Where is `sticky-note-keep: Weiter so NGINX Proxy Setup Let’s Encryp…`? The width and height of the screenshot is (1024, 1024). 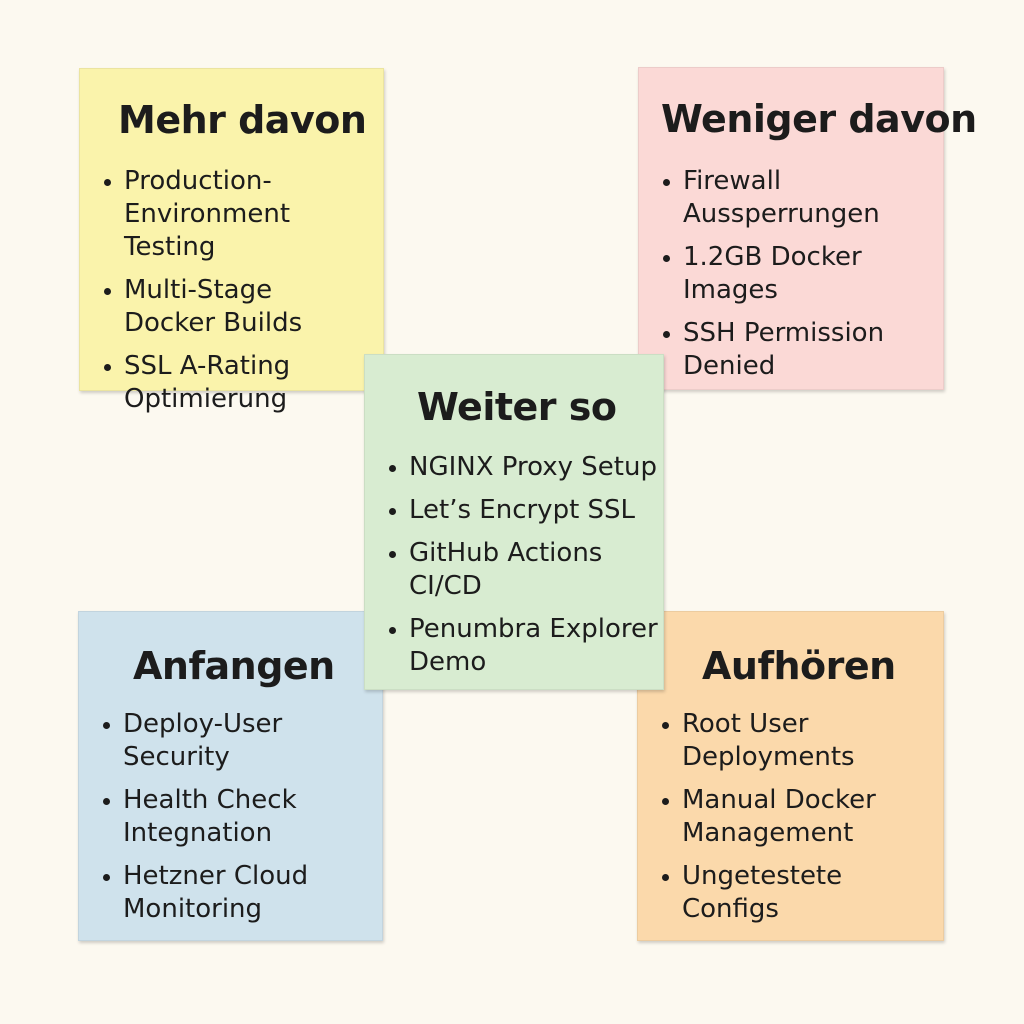
sticky-note-keep: Weiter so NGINX Proxy Setup Let’s Encryp… is located at coordinates (514, 522).